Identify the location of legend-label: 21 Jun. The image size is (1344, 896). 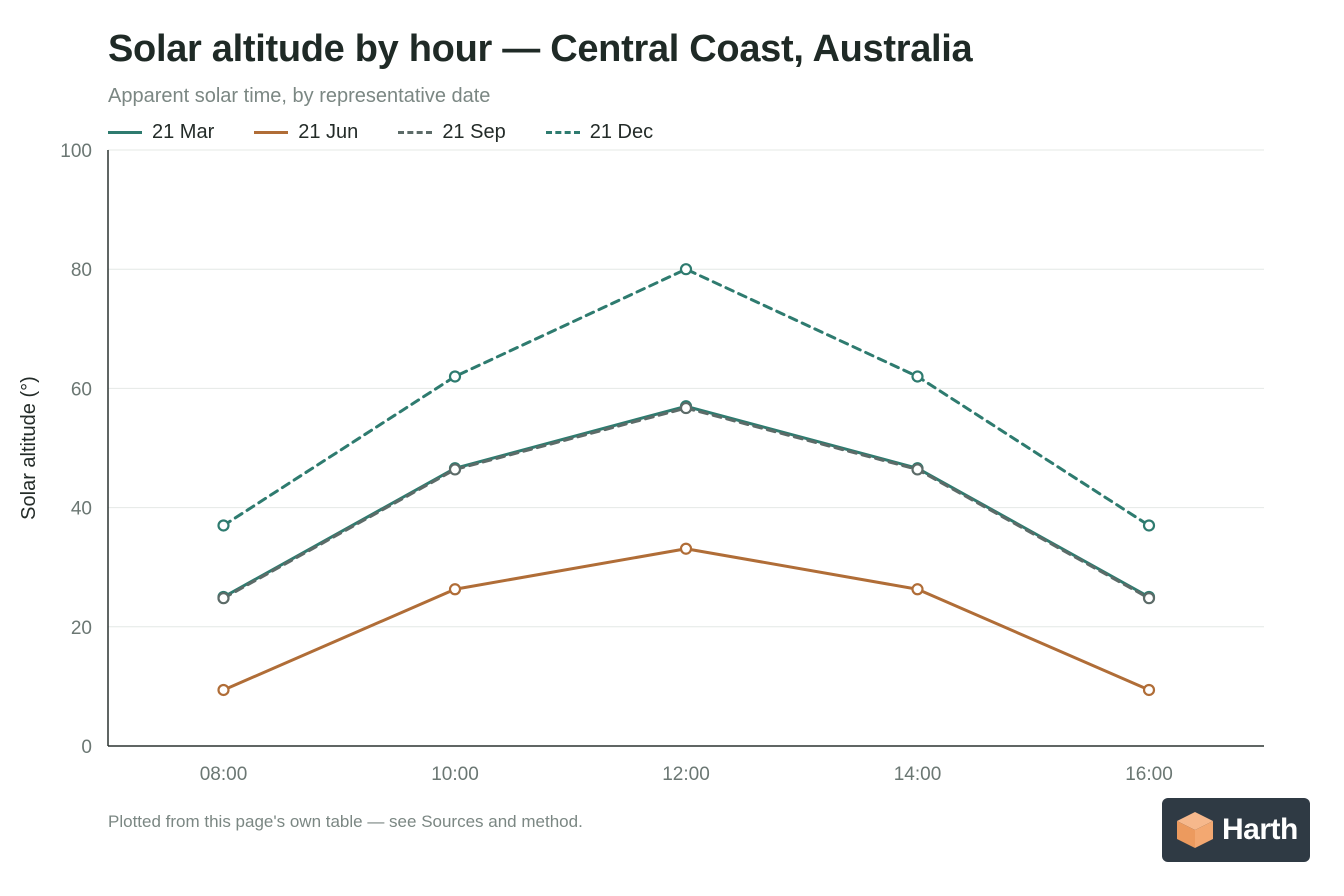
(328, 131).